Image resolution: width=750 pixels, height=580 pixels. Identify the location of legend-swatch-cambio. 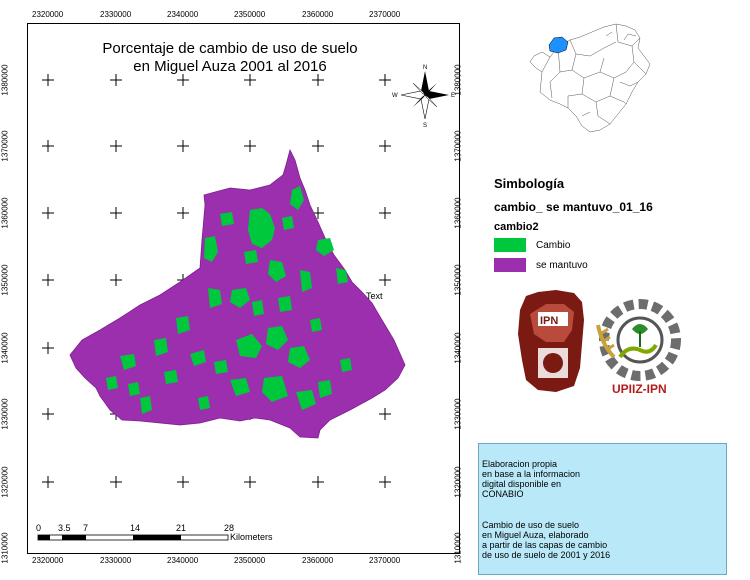
(510, 245).